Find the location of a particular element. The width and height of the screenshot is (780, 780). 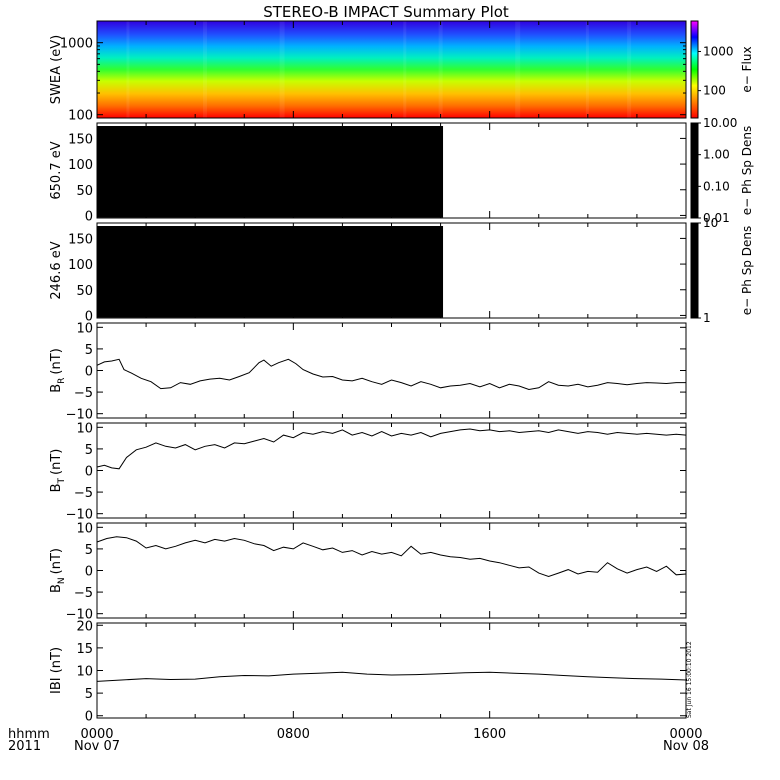

y-tick-label: 20 is located at coordinates (84, 626).